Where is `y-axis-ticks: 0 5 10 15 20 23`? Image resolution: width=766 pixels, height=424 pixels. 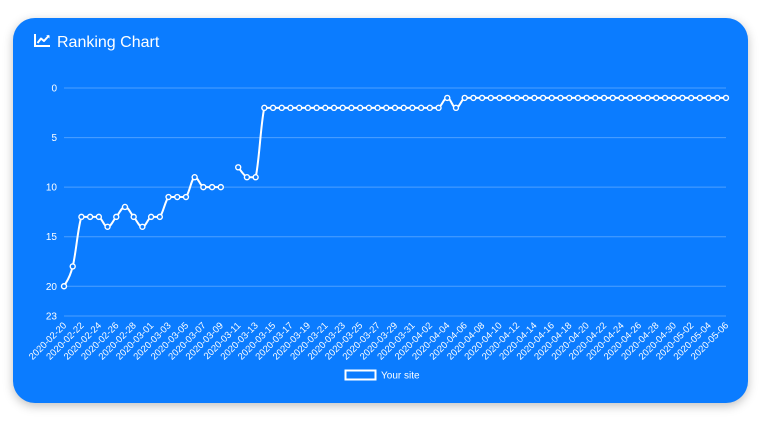
y-axis-ticks: 0 5 10 15 20 23 is located at coordinates (52, 203).